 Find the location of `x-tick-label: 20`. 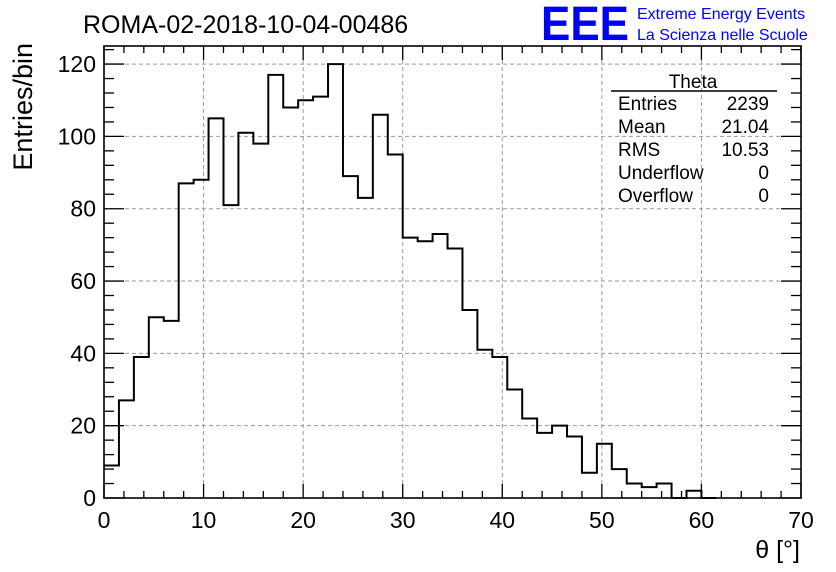

x-tick-label: 20 is located at coordinates (303, 520).